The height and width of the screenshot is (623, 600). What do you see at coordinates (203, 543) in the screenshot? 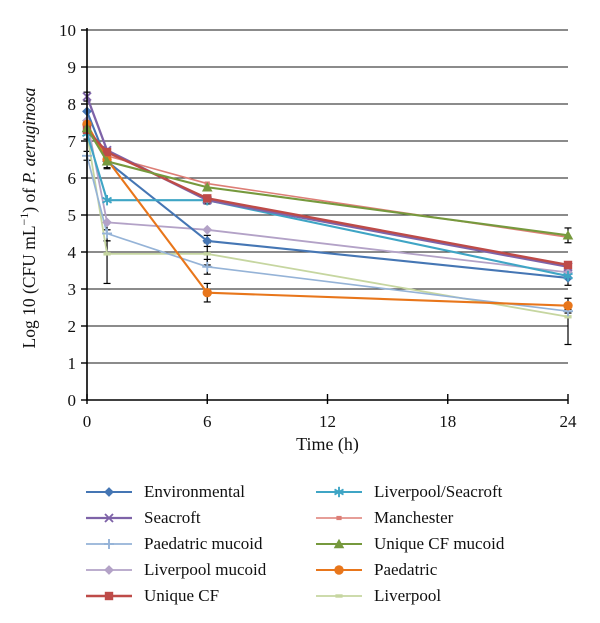
I see `legend-label: Paedatric mucoid` at bounding box center [203, 543].